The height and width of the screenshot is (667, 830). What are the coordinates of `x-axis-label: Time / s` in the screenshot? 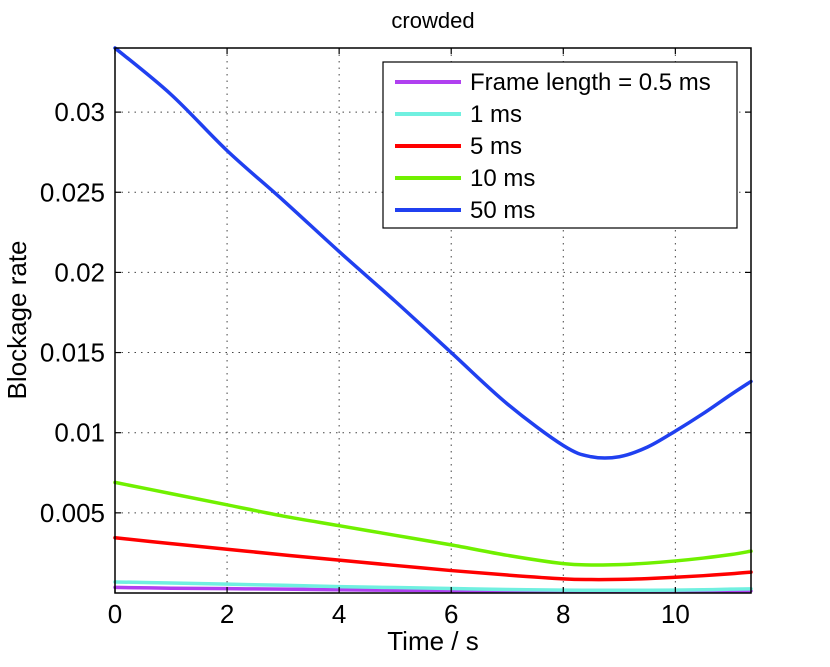 It's located at (432, 641).